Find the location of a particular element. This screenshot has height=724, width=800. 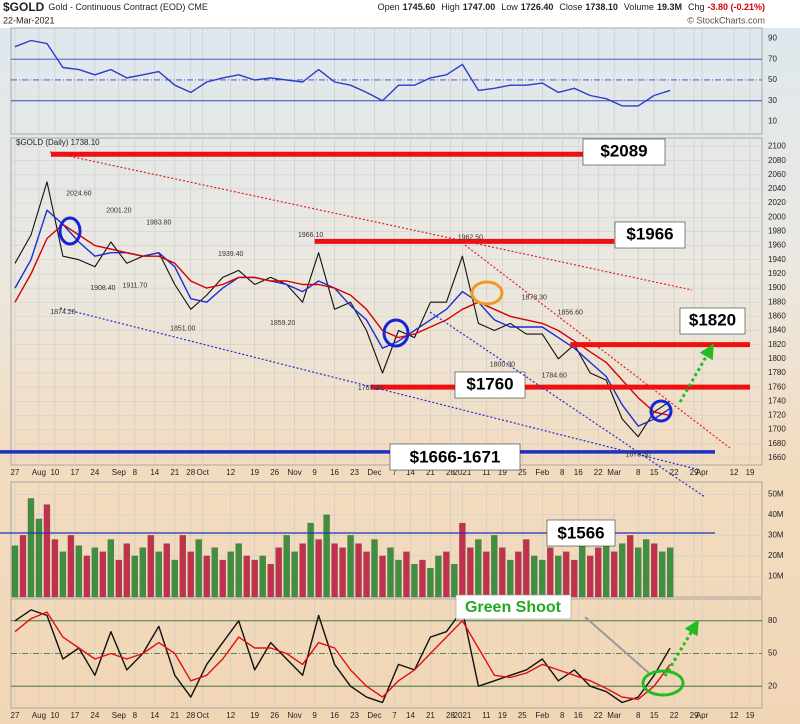

price-label: 1966.10 is located at coordinates (310, 235).